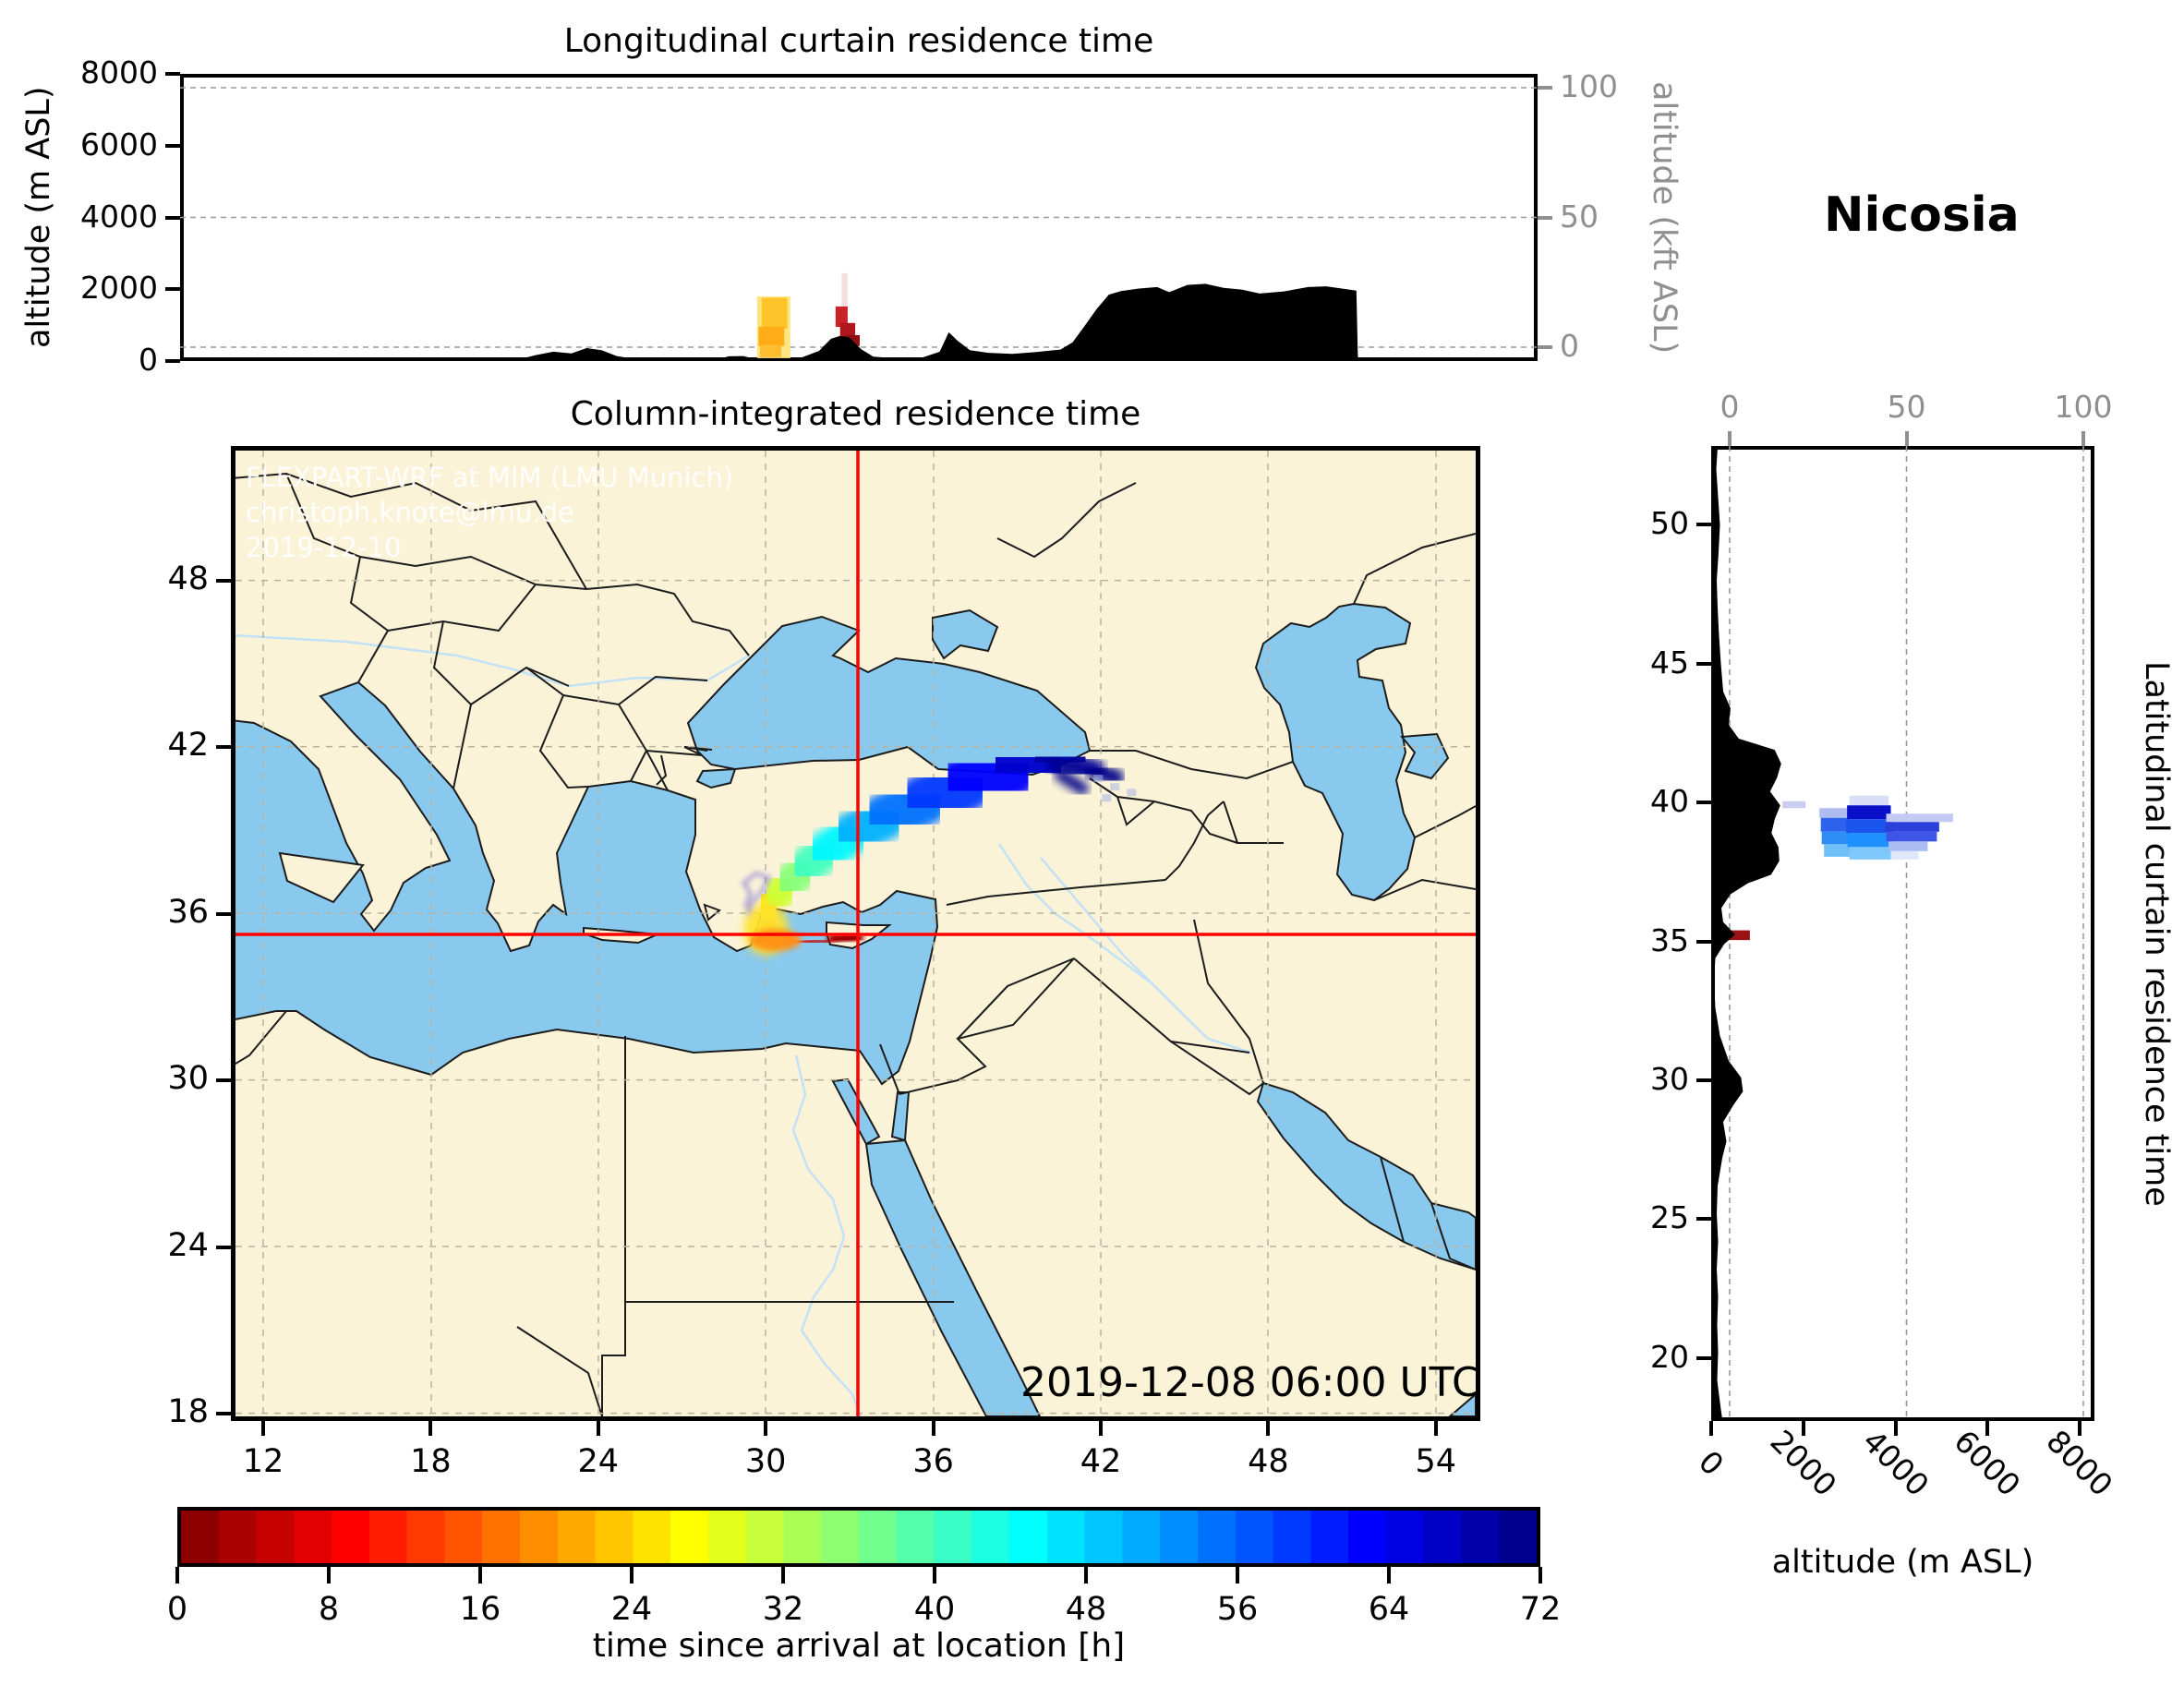  What do you see at coordinates (480, 1609) in the screenshot?
I see `colorbar-tick-label: 16` at bounding box center [480, 1609].